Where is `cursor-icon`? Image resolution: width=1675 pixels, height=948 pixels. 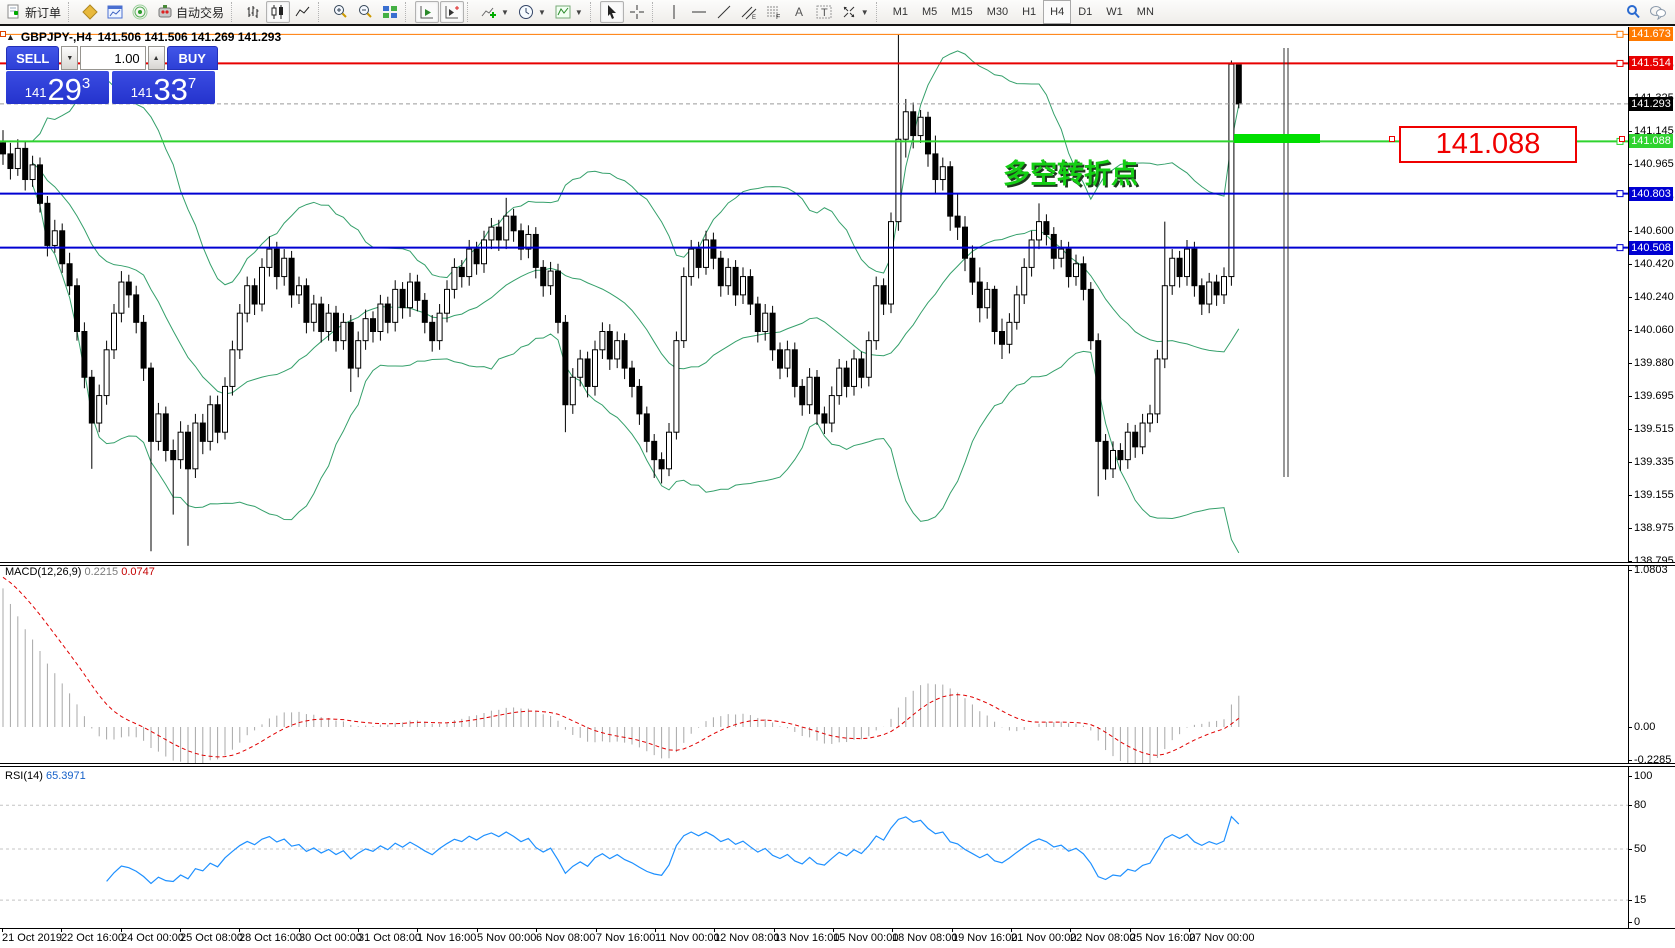 cursor-icon is located at coordinates (611, 12).